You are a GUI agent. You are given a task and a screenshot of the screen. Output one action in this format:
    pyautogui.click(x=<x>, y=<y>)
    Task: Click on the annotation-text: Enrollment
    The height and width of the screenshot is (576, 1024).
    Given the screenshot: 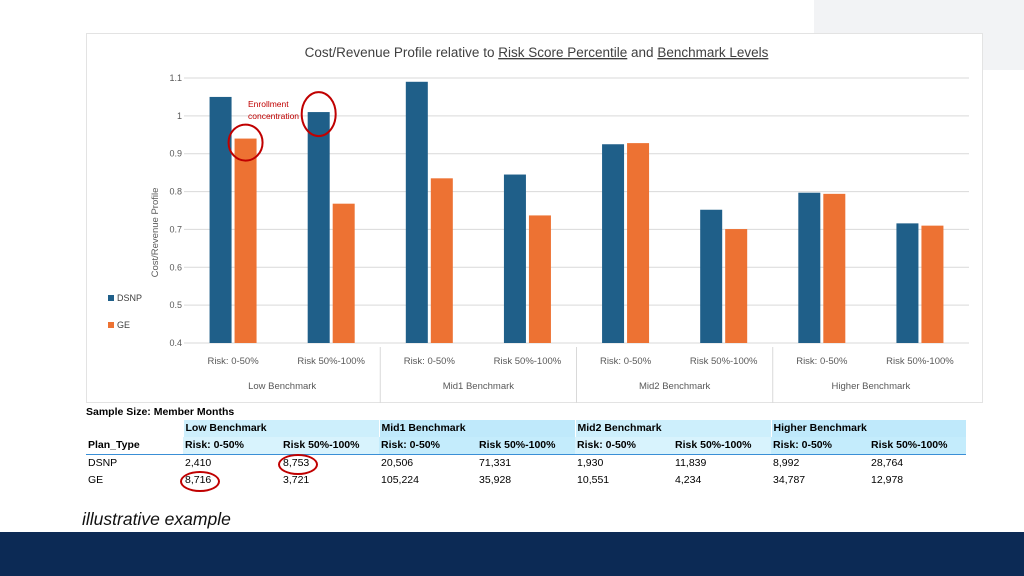 What is the action you would take?
    pyautogui.click(x=268, y=104)
    